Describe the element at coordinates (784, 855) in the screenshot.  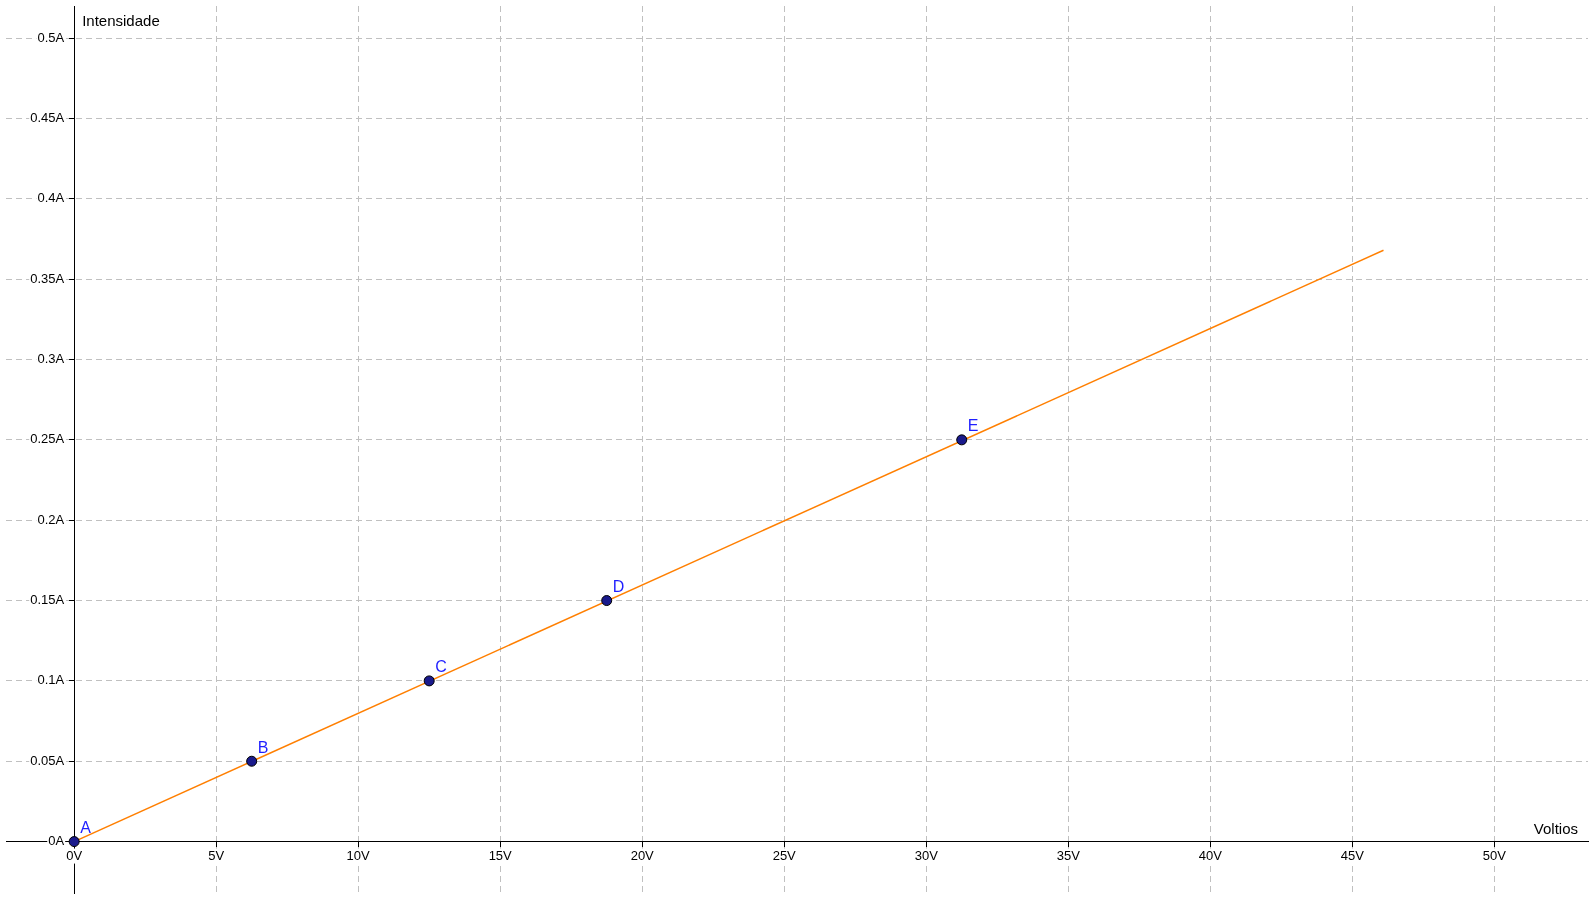
I see `x-tick-label: 25V` at that location.